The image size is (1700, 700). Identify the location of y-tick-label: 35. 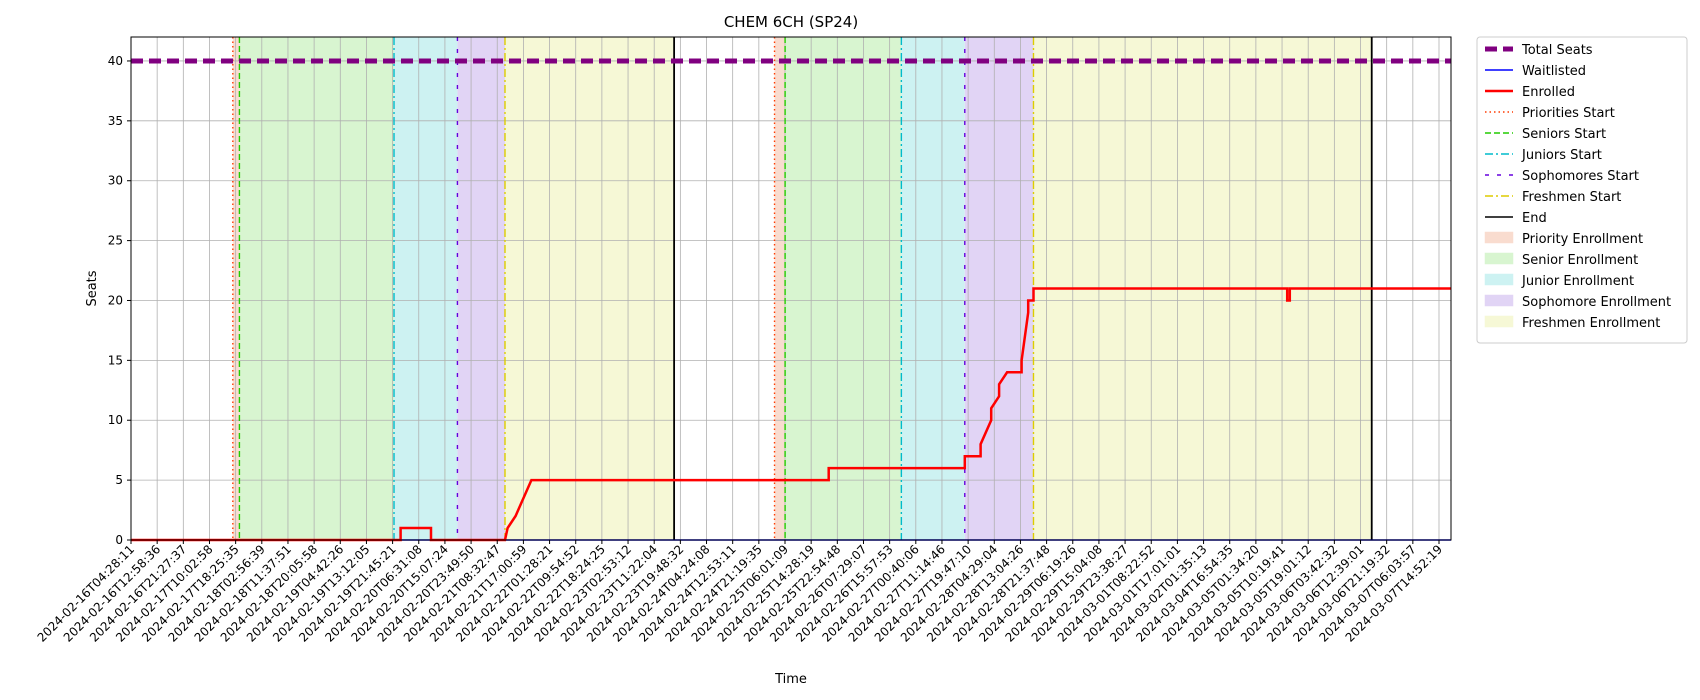
(115, 121).